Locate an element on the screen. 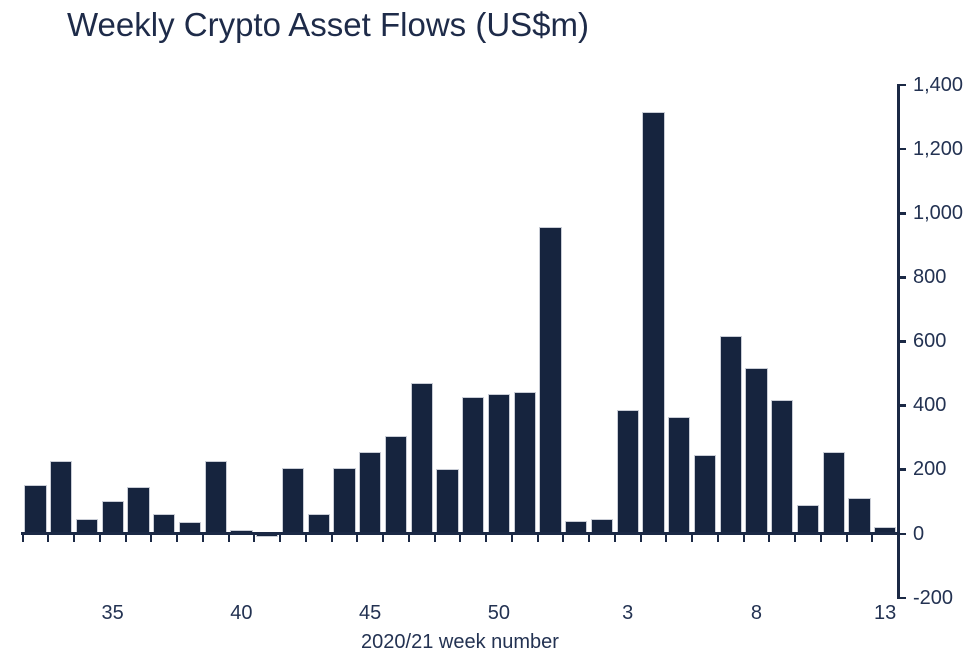 The width and height of the screenshot is (969, 662). x-tick-label: 3 is located at coordinates (628, 613).